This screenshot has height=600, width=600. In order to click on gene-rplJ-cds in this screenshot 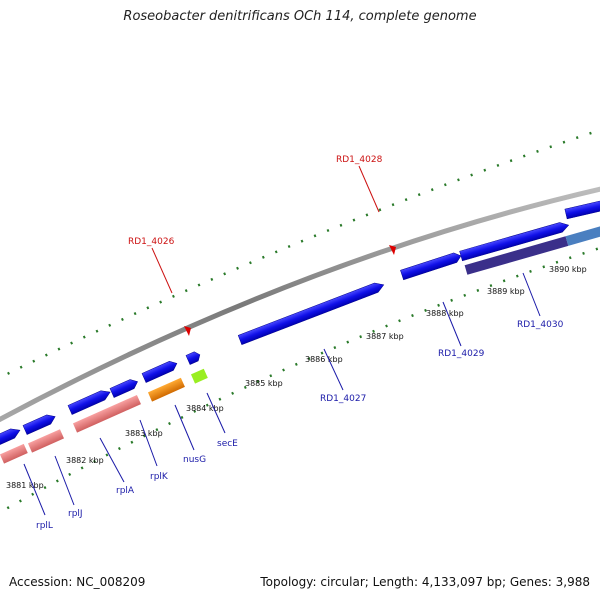, I will do `click(39, 423)`.